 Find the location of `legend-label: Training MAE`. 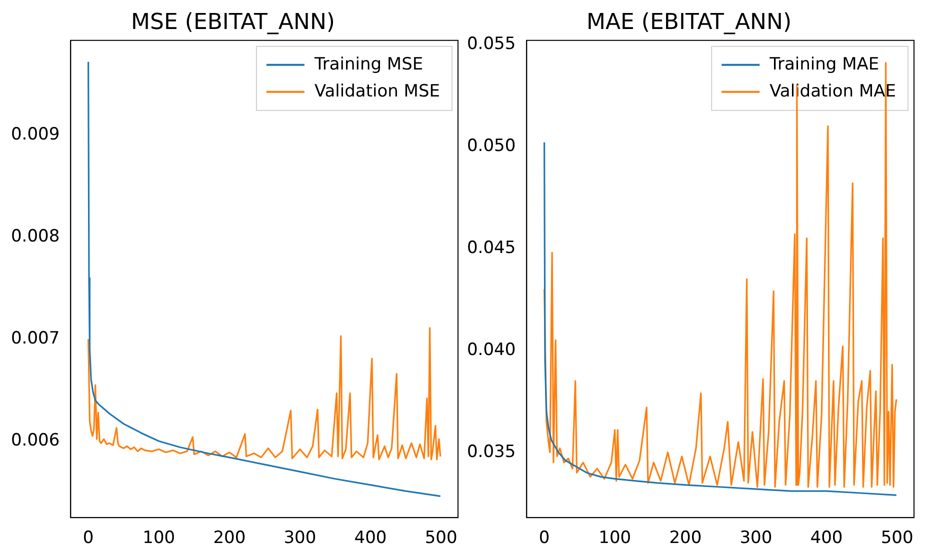

legend-label: Training MAE is located at coordinates (824, 64).